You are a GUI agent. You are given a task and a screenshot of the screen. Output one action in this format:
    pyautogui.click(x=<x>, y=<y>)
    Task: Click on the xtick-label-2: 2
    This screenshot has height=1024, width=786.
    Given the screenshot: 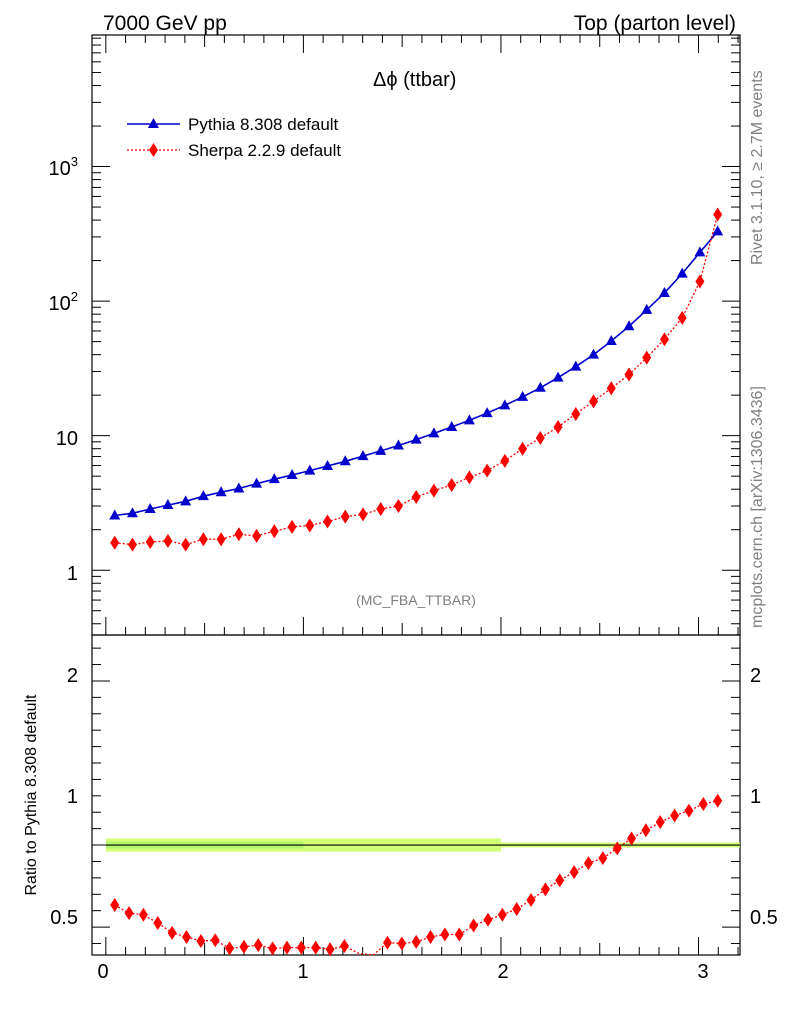 What is the action you would take?
    pyautogui.click(x=502, y=972)
    